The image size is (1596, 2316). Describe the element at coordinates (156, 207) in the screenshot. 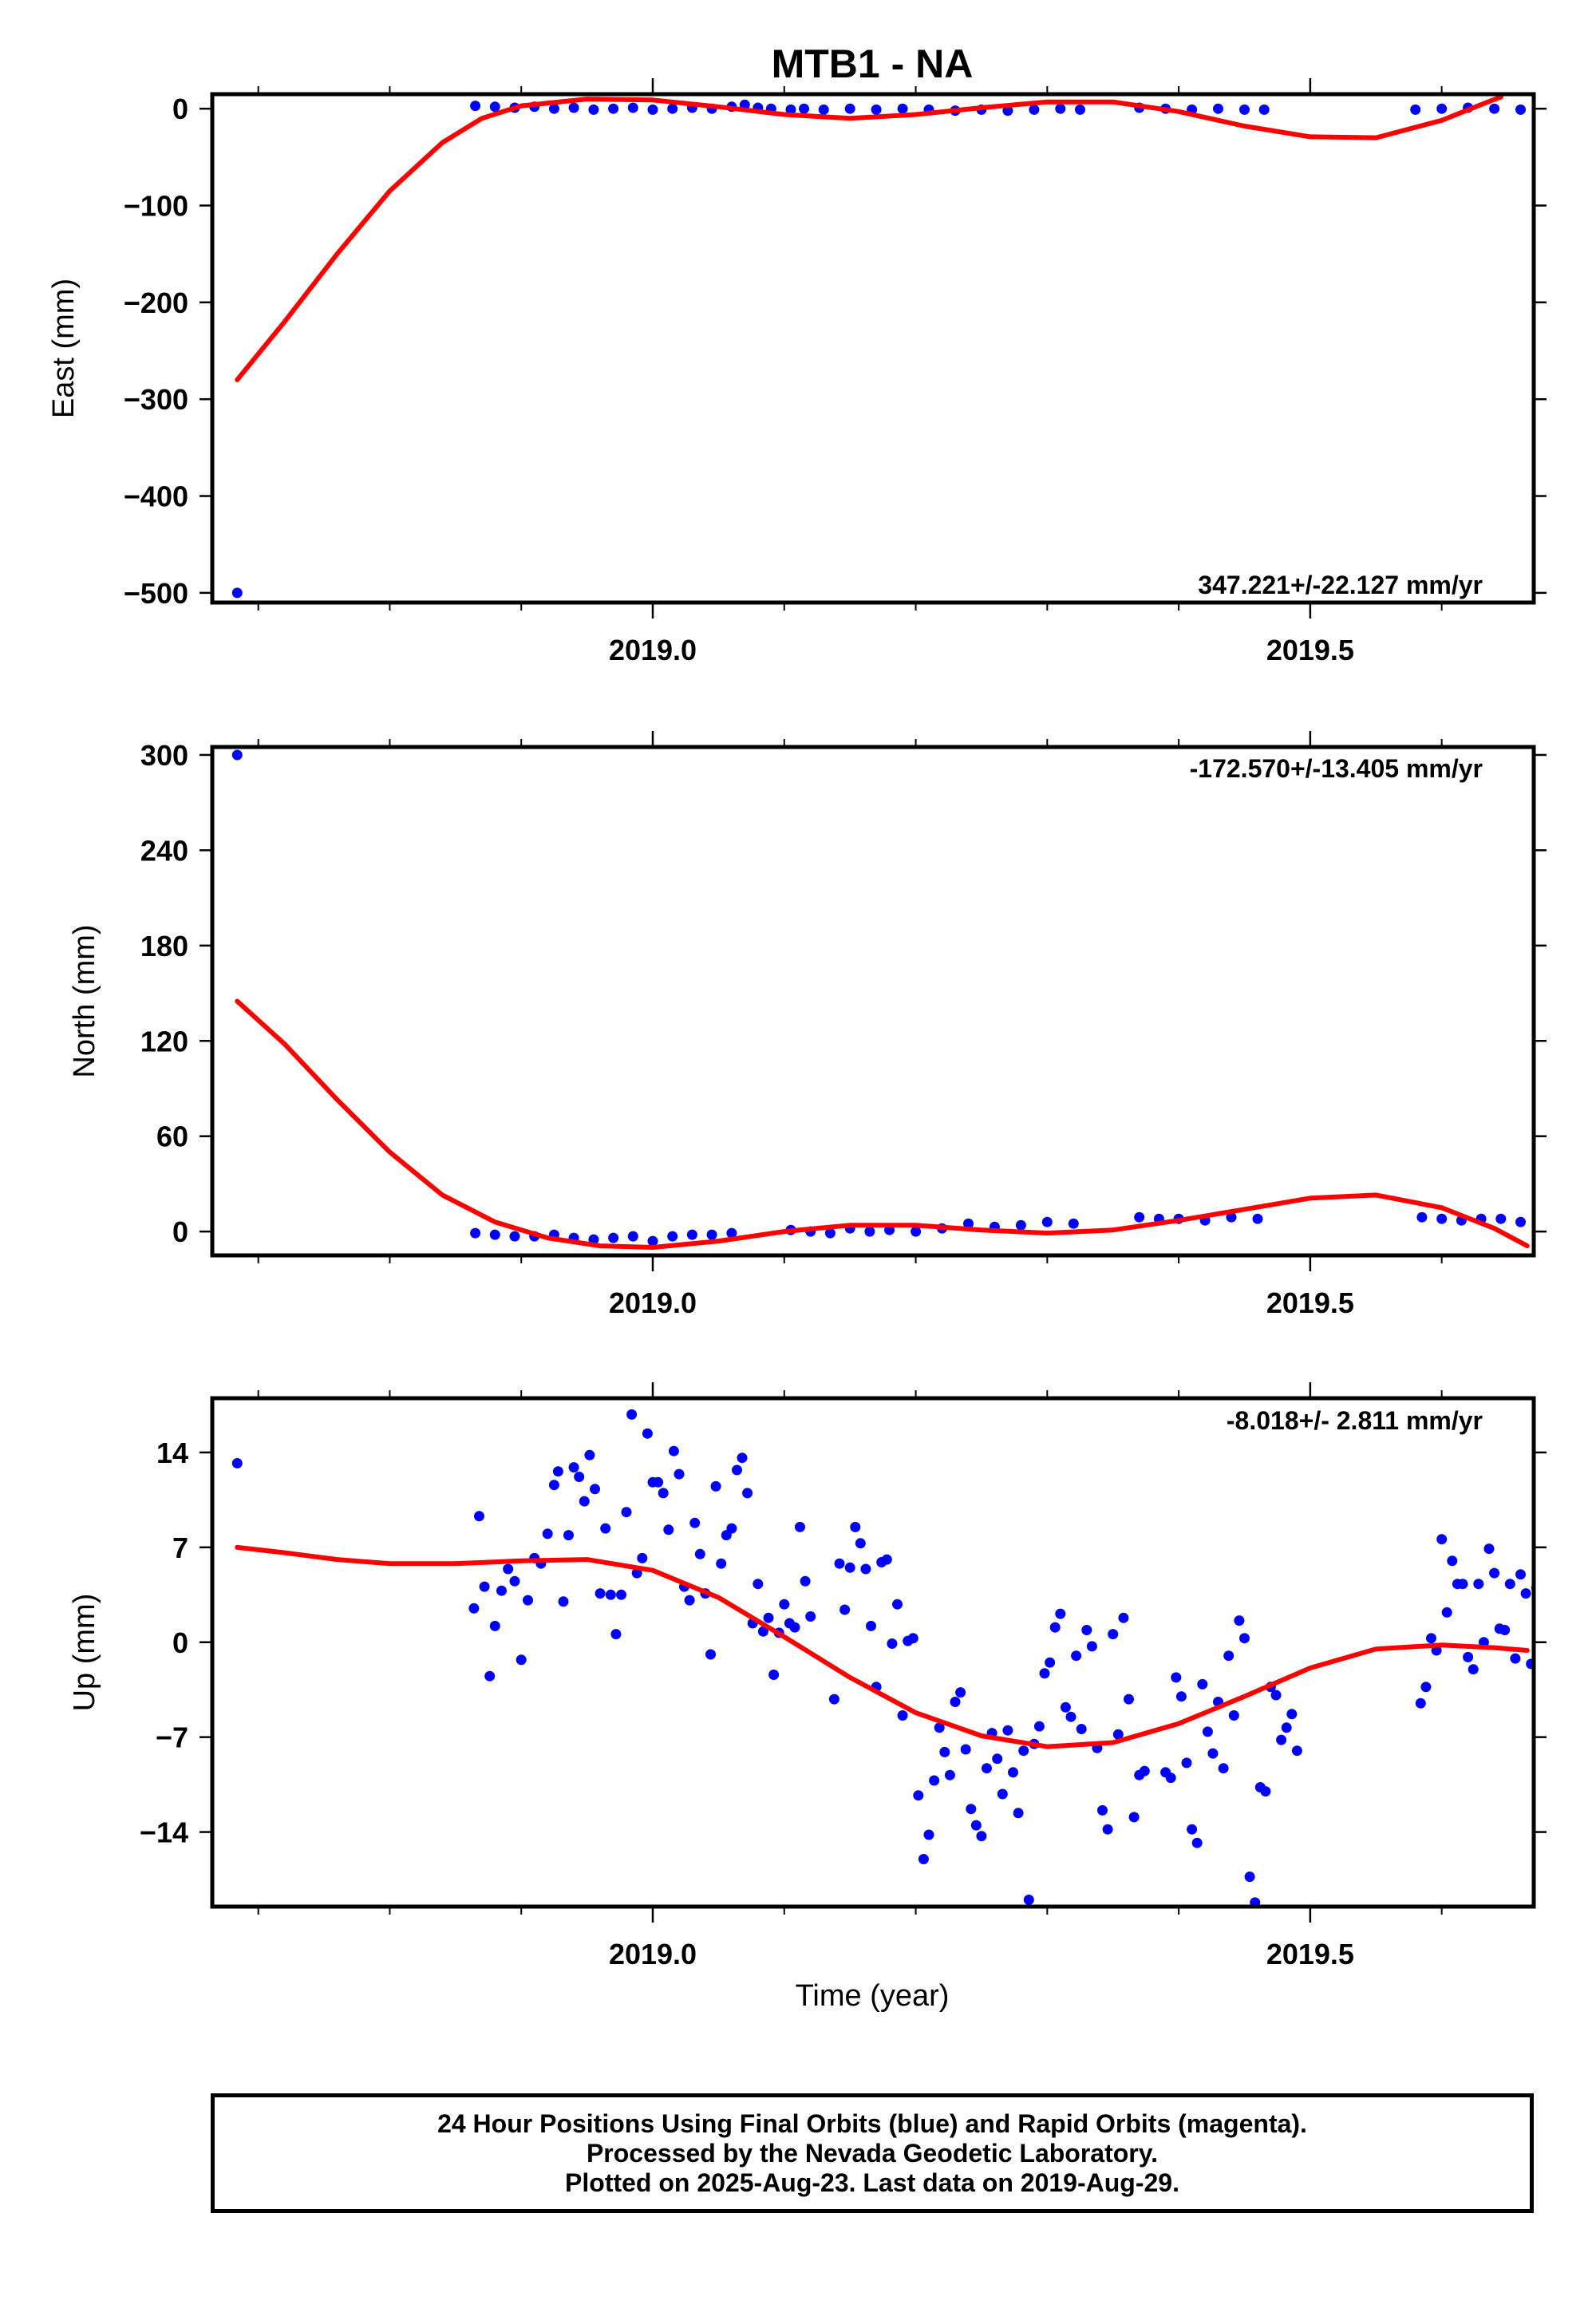

I see `east-y-tick-label: −100` at that location.